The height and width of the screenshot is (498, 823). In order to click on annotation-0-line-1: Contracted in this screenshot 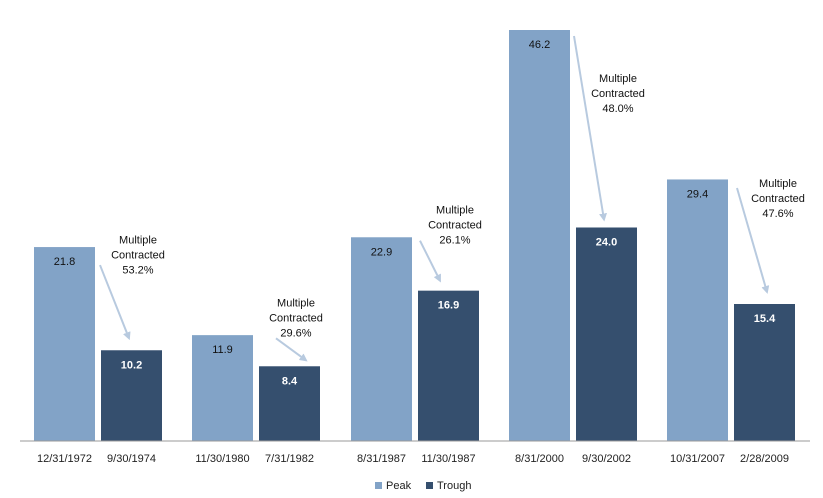, I will do `click(138, 255)`.